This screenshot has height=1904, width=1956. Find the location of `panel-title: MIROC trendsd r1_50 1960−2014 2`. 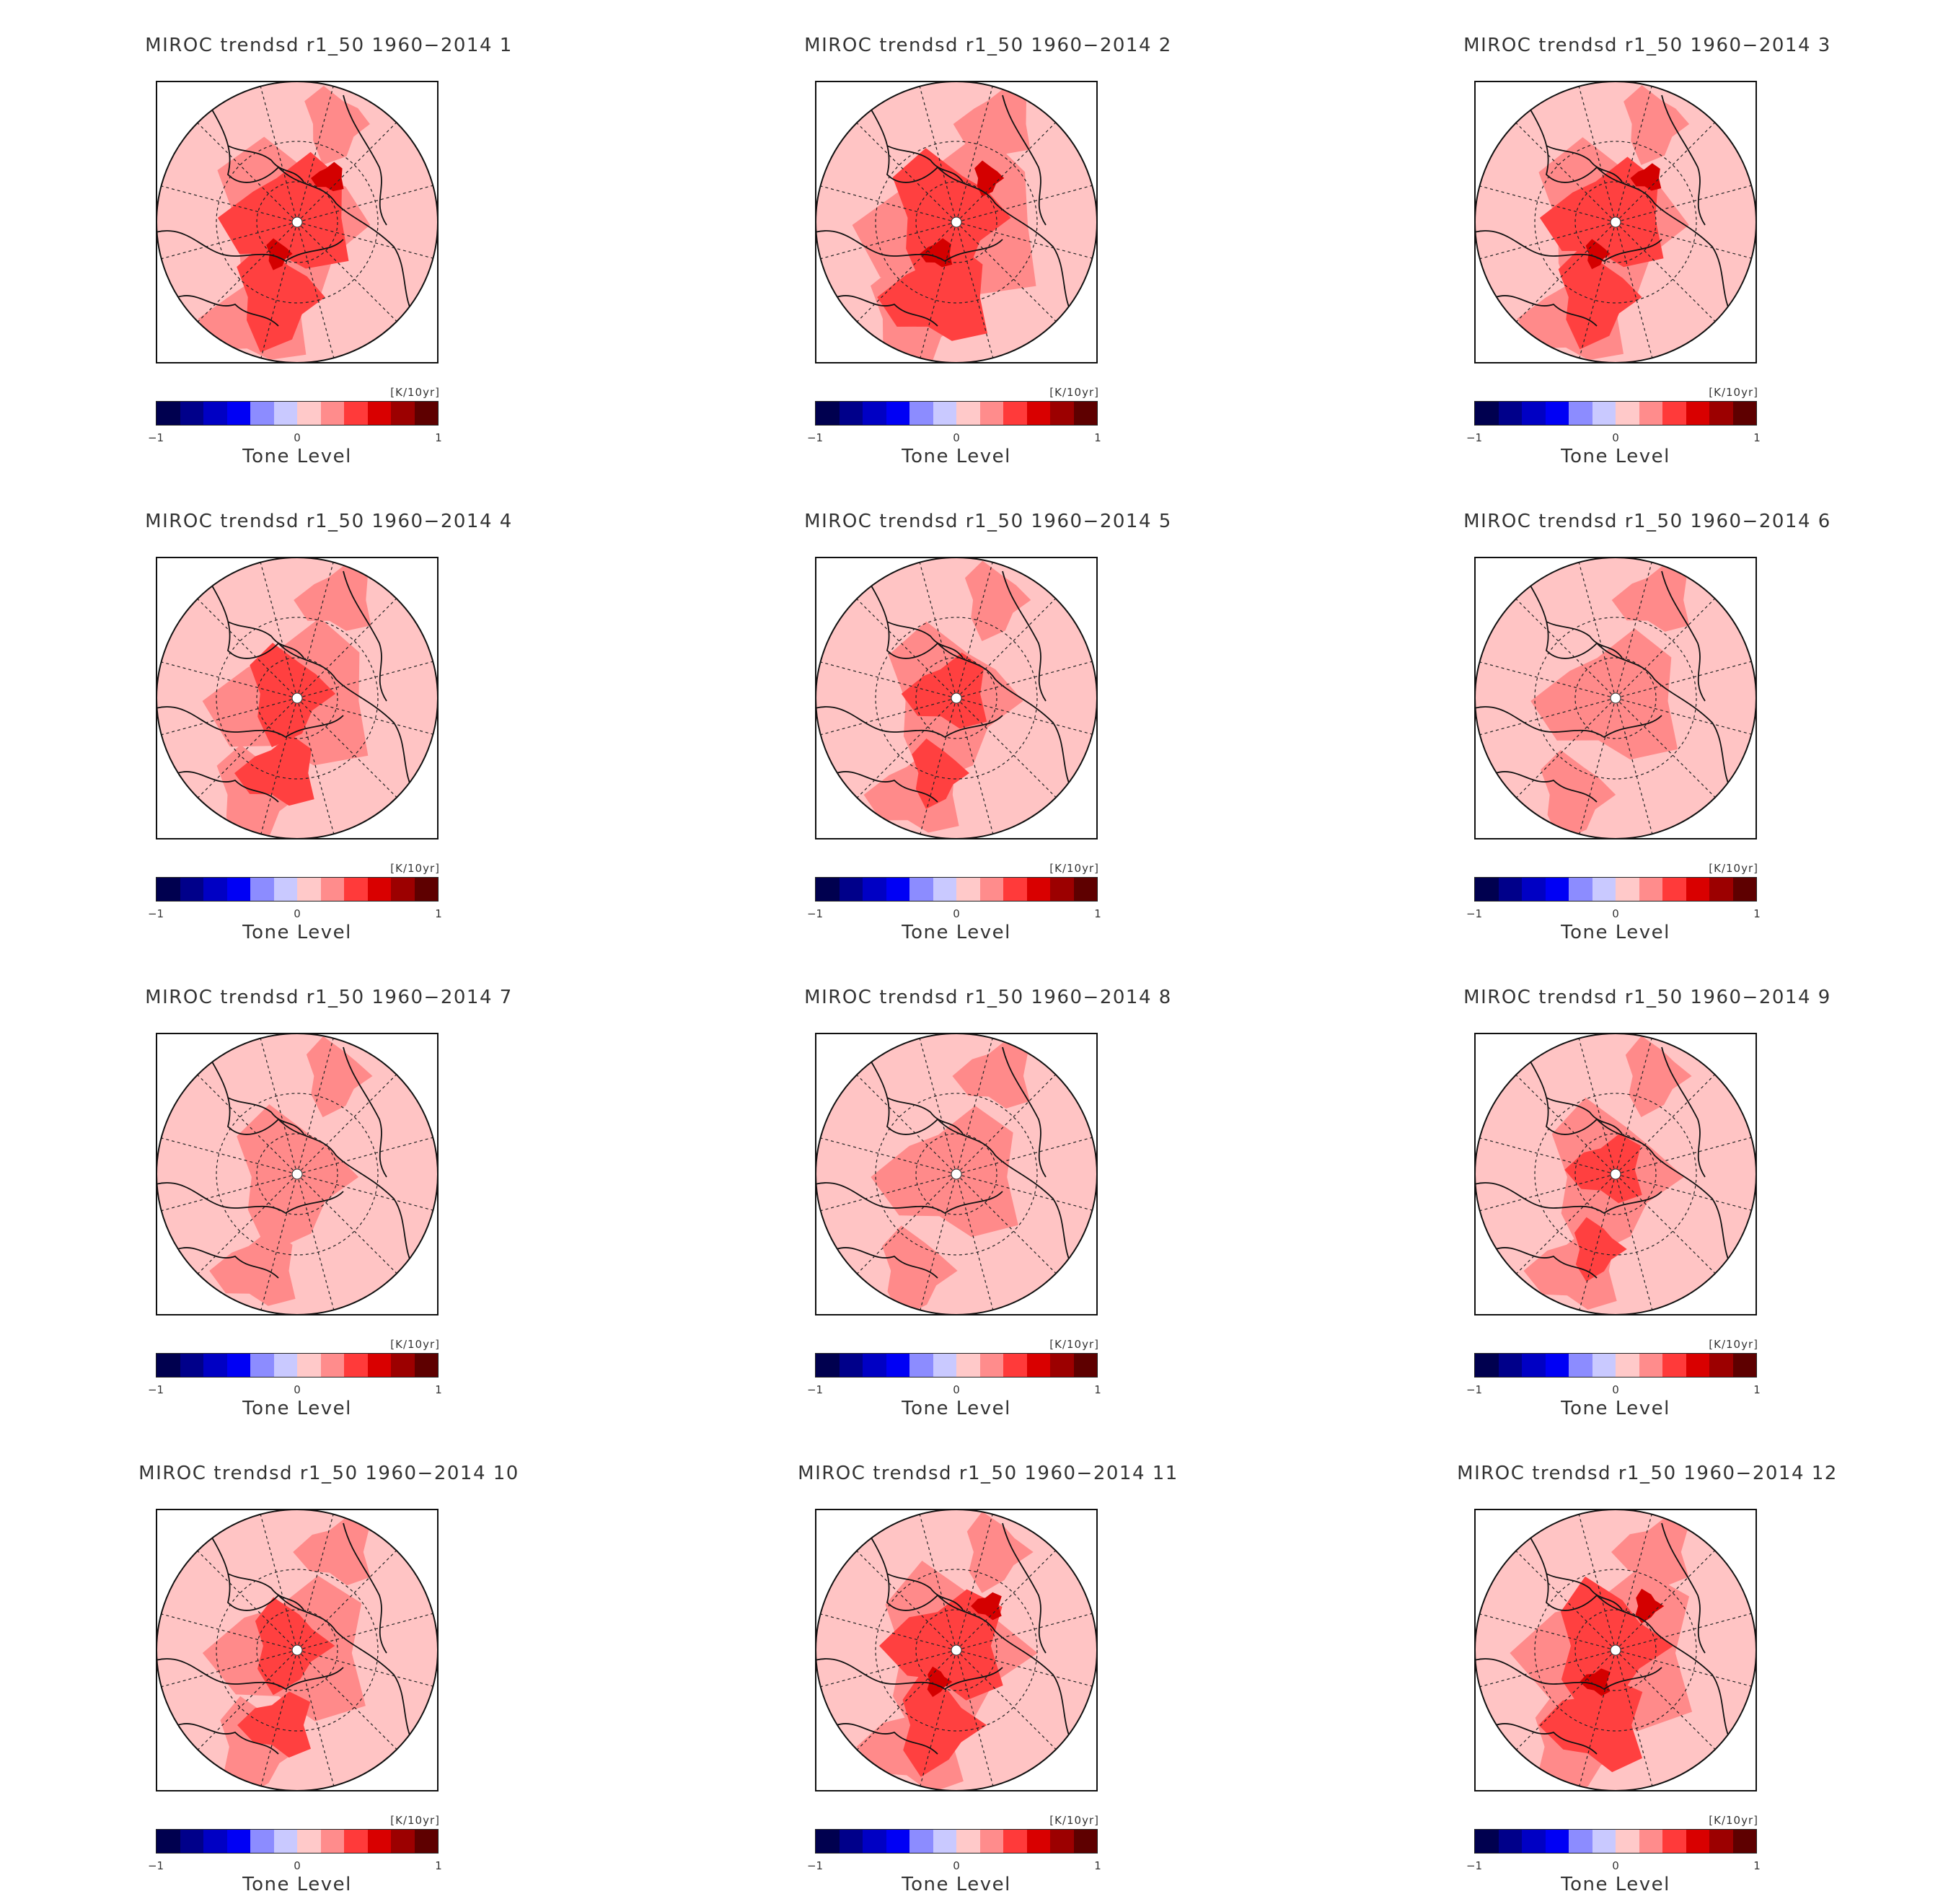

panel-title: MIROC trendsd r1_50 1960−2014 2 is located at coordinates (988, 45).